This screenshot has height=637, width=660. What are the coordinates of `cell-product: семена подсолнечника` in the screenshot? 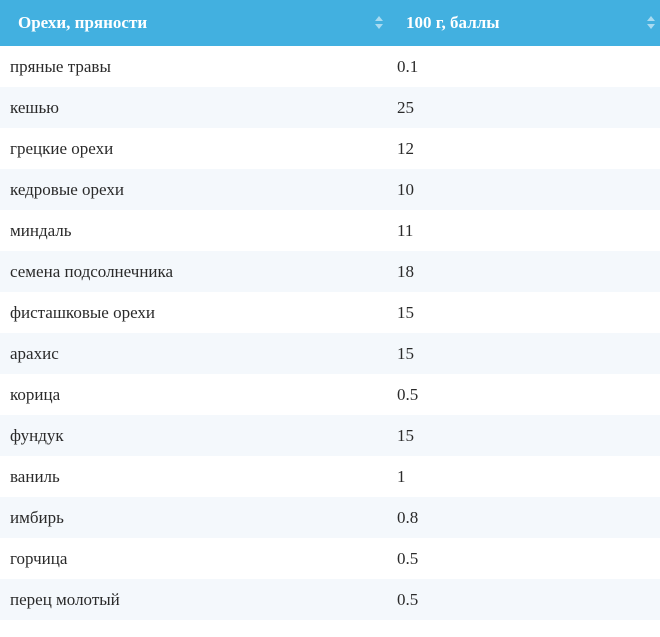 It's located at (92, 271).